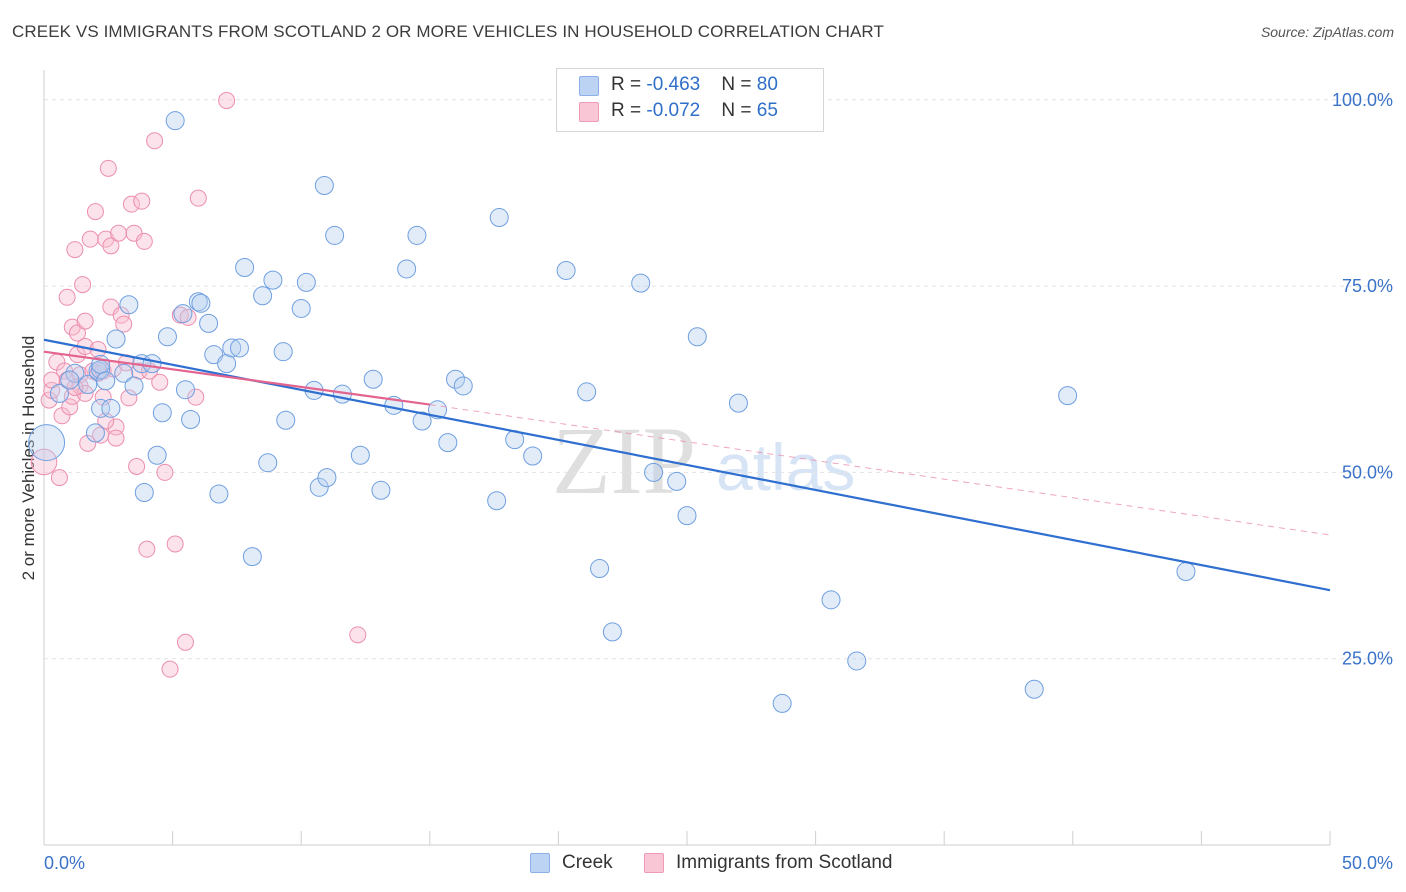 This screenshot has height=892, width=1406. I want to click on creek-swatch, so click(540, 863).